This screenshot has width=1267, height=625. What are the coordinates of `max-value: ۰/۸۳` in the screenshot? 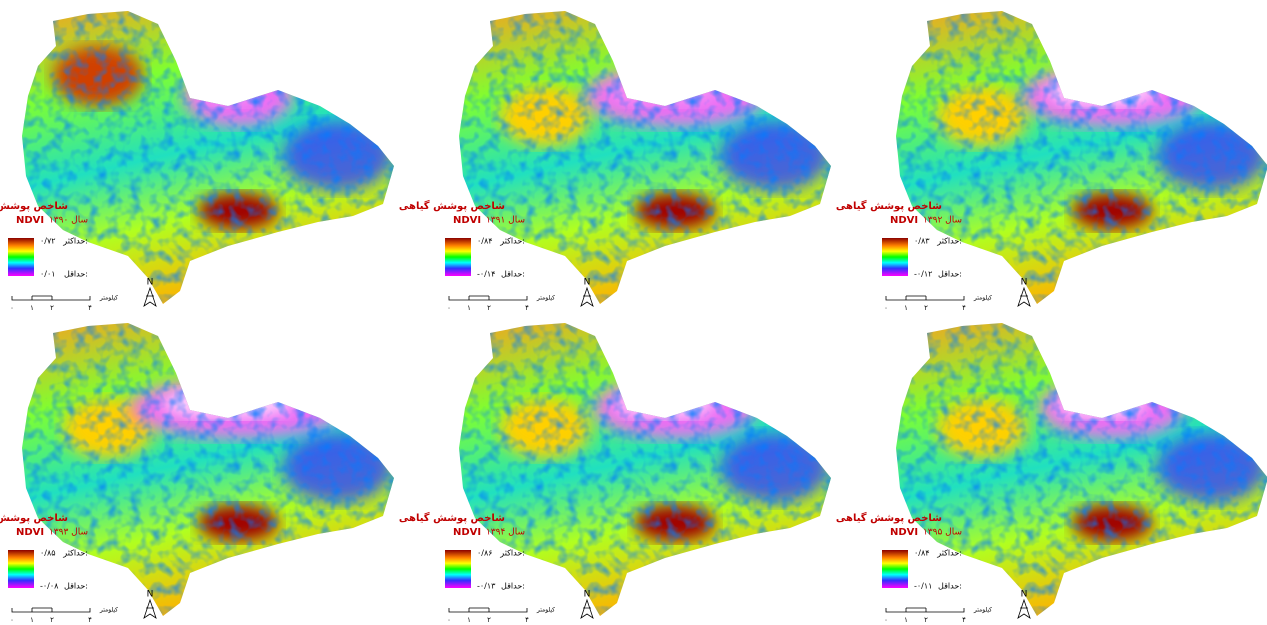 It's located at (922, 241).